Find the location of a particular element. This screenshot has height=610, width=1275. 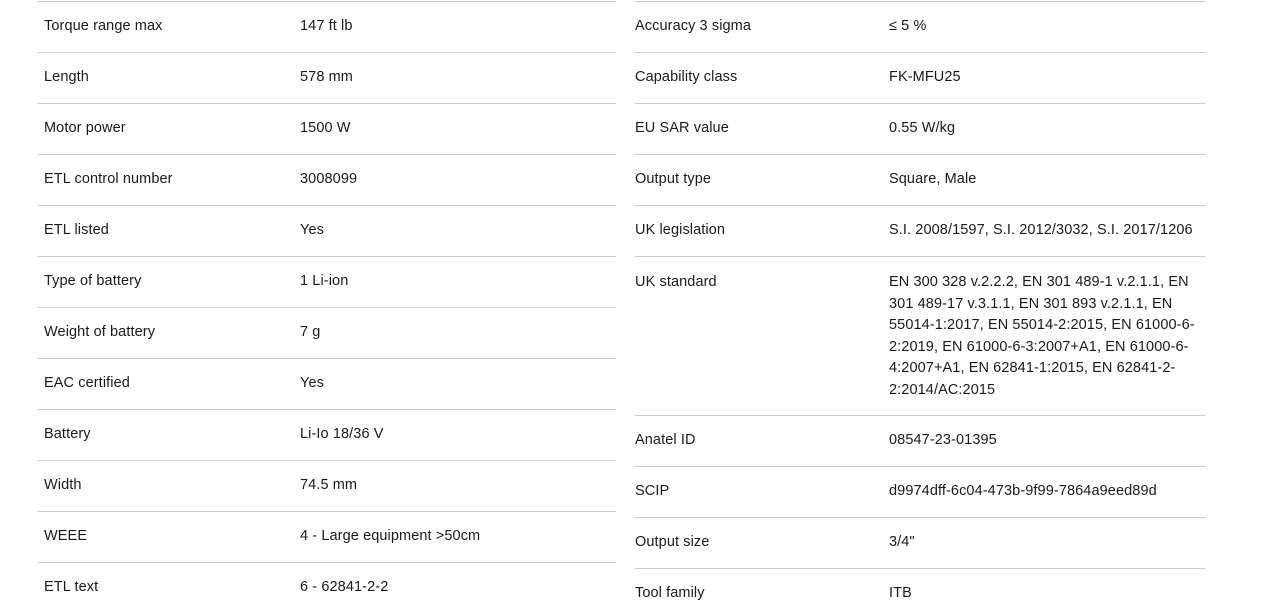

spec-value: Square, Male is located at coordinates (933, 179).